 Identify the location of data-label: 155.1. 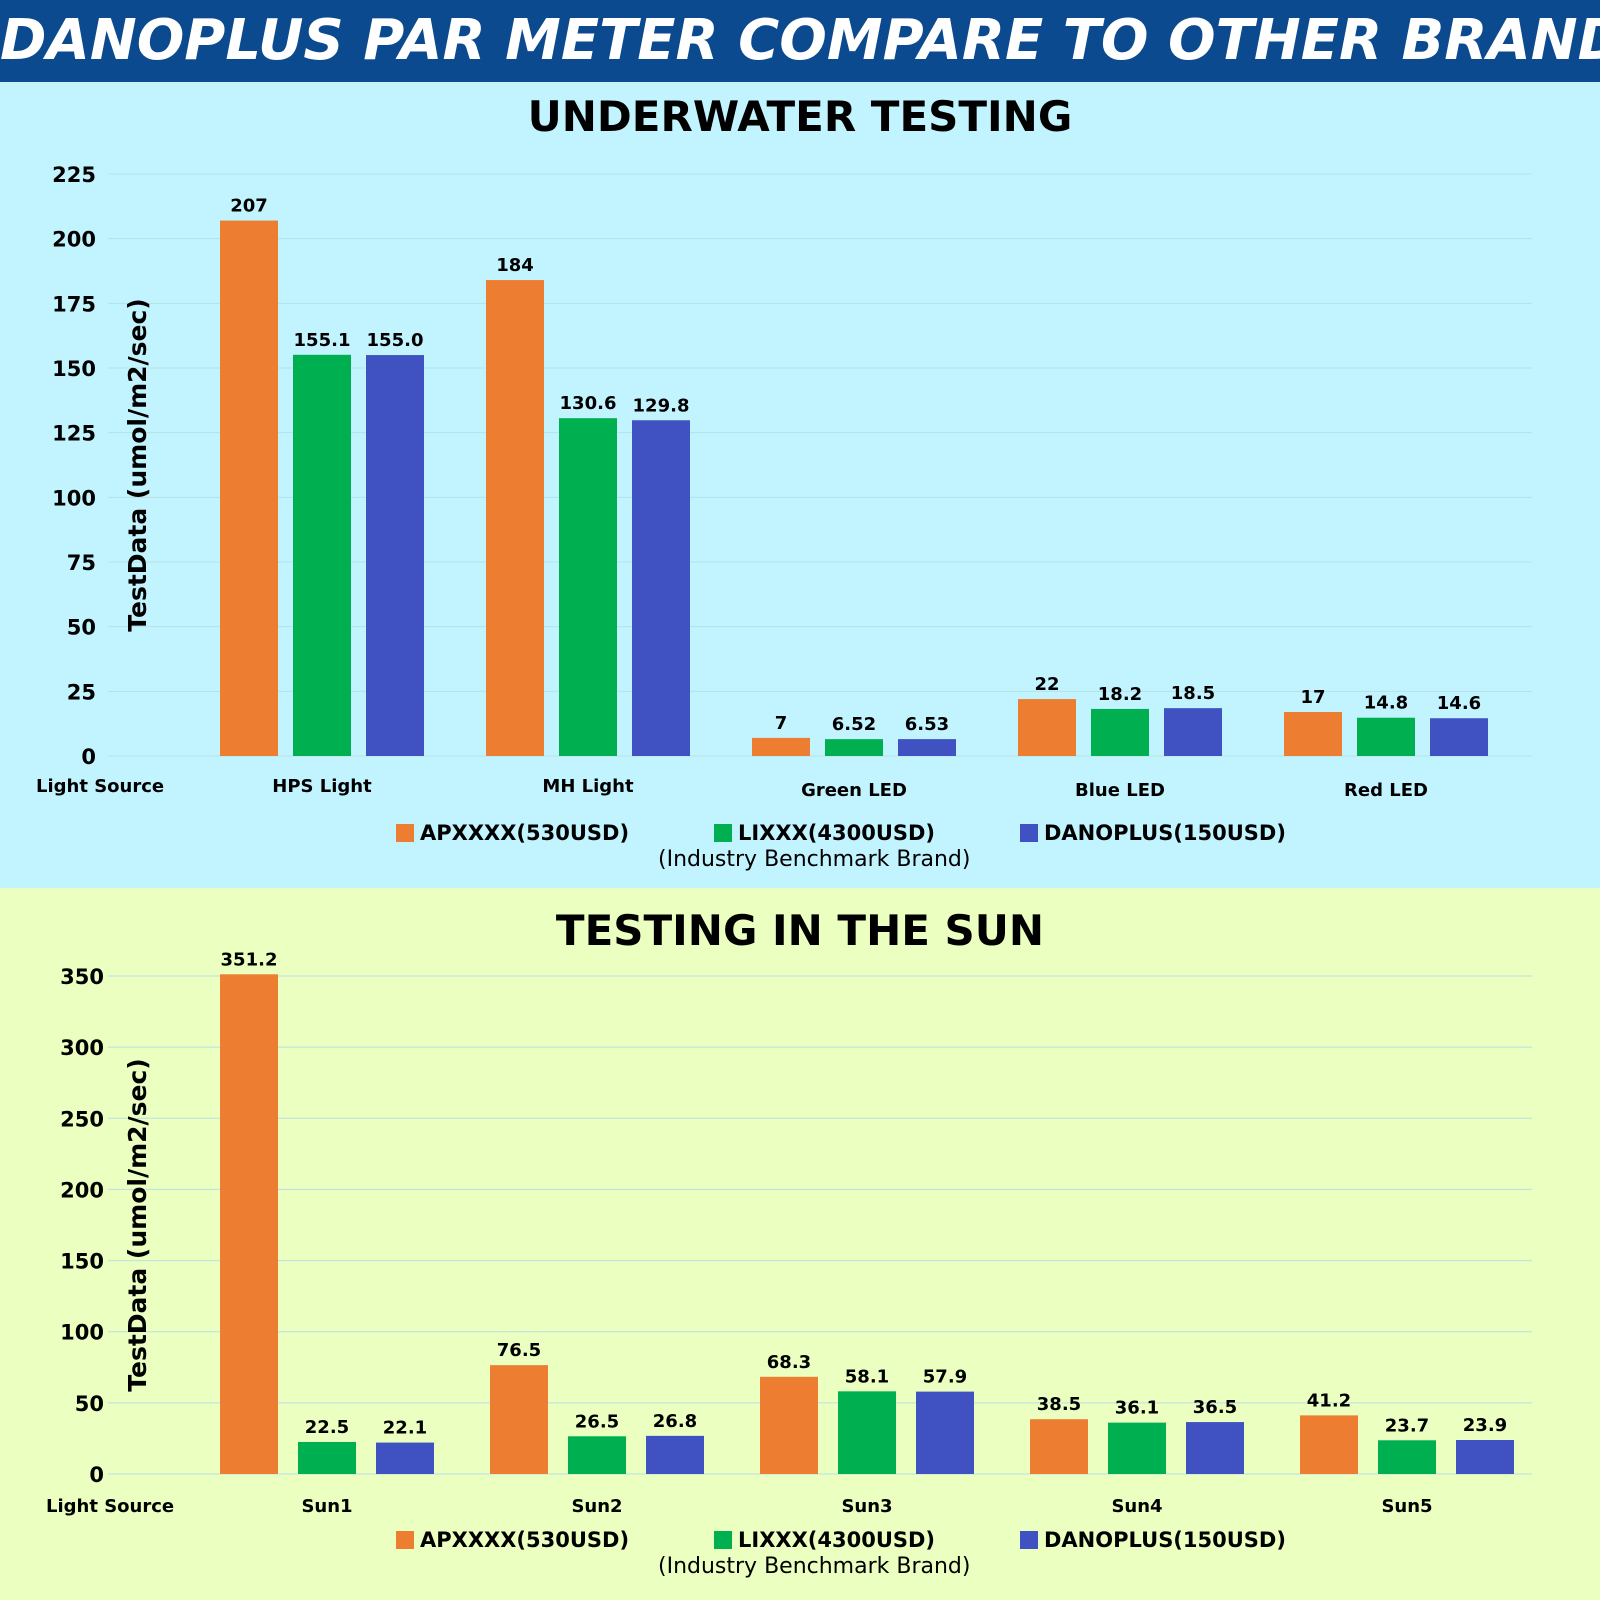
(322, 340).